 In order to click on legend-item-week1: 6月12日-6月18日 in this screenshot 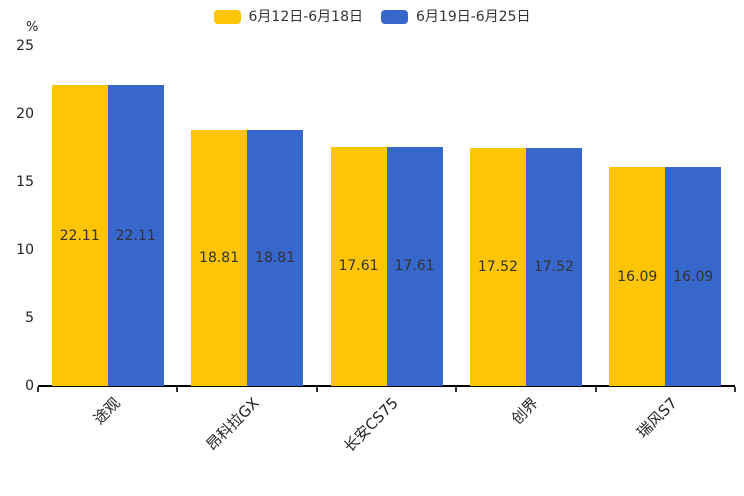, I will do `click(288, 17)`.